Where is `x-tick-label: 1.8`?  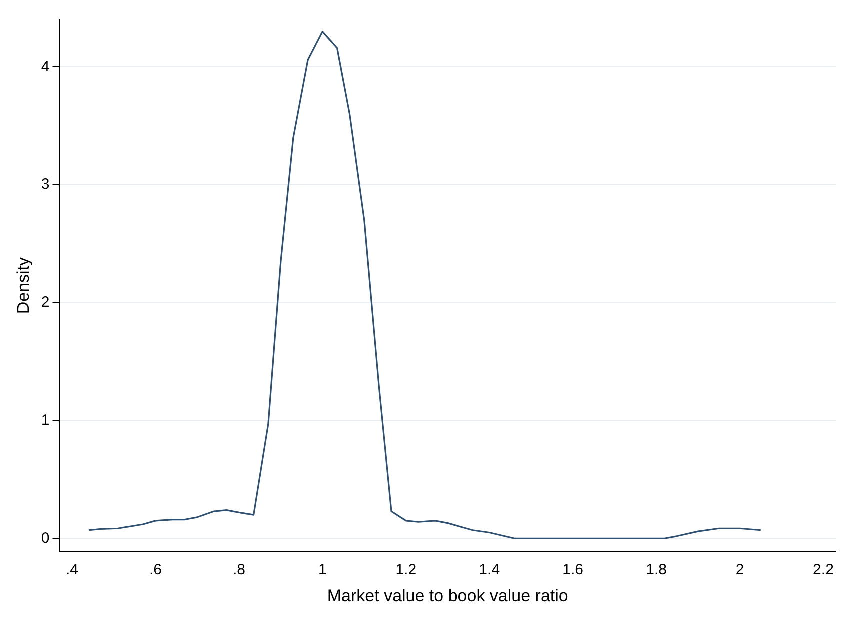 x-tick-label: 1.8 is located at coordinates (656, 570).